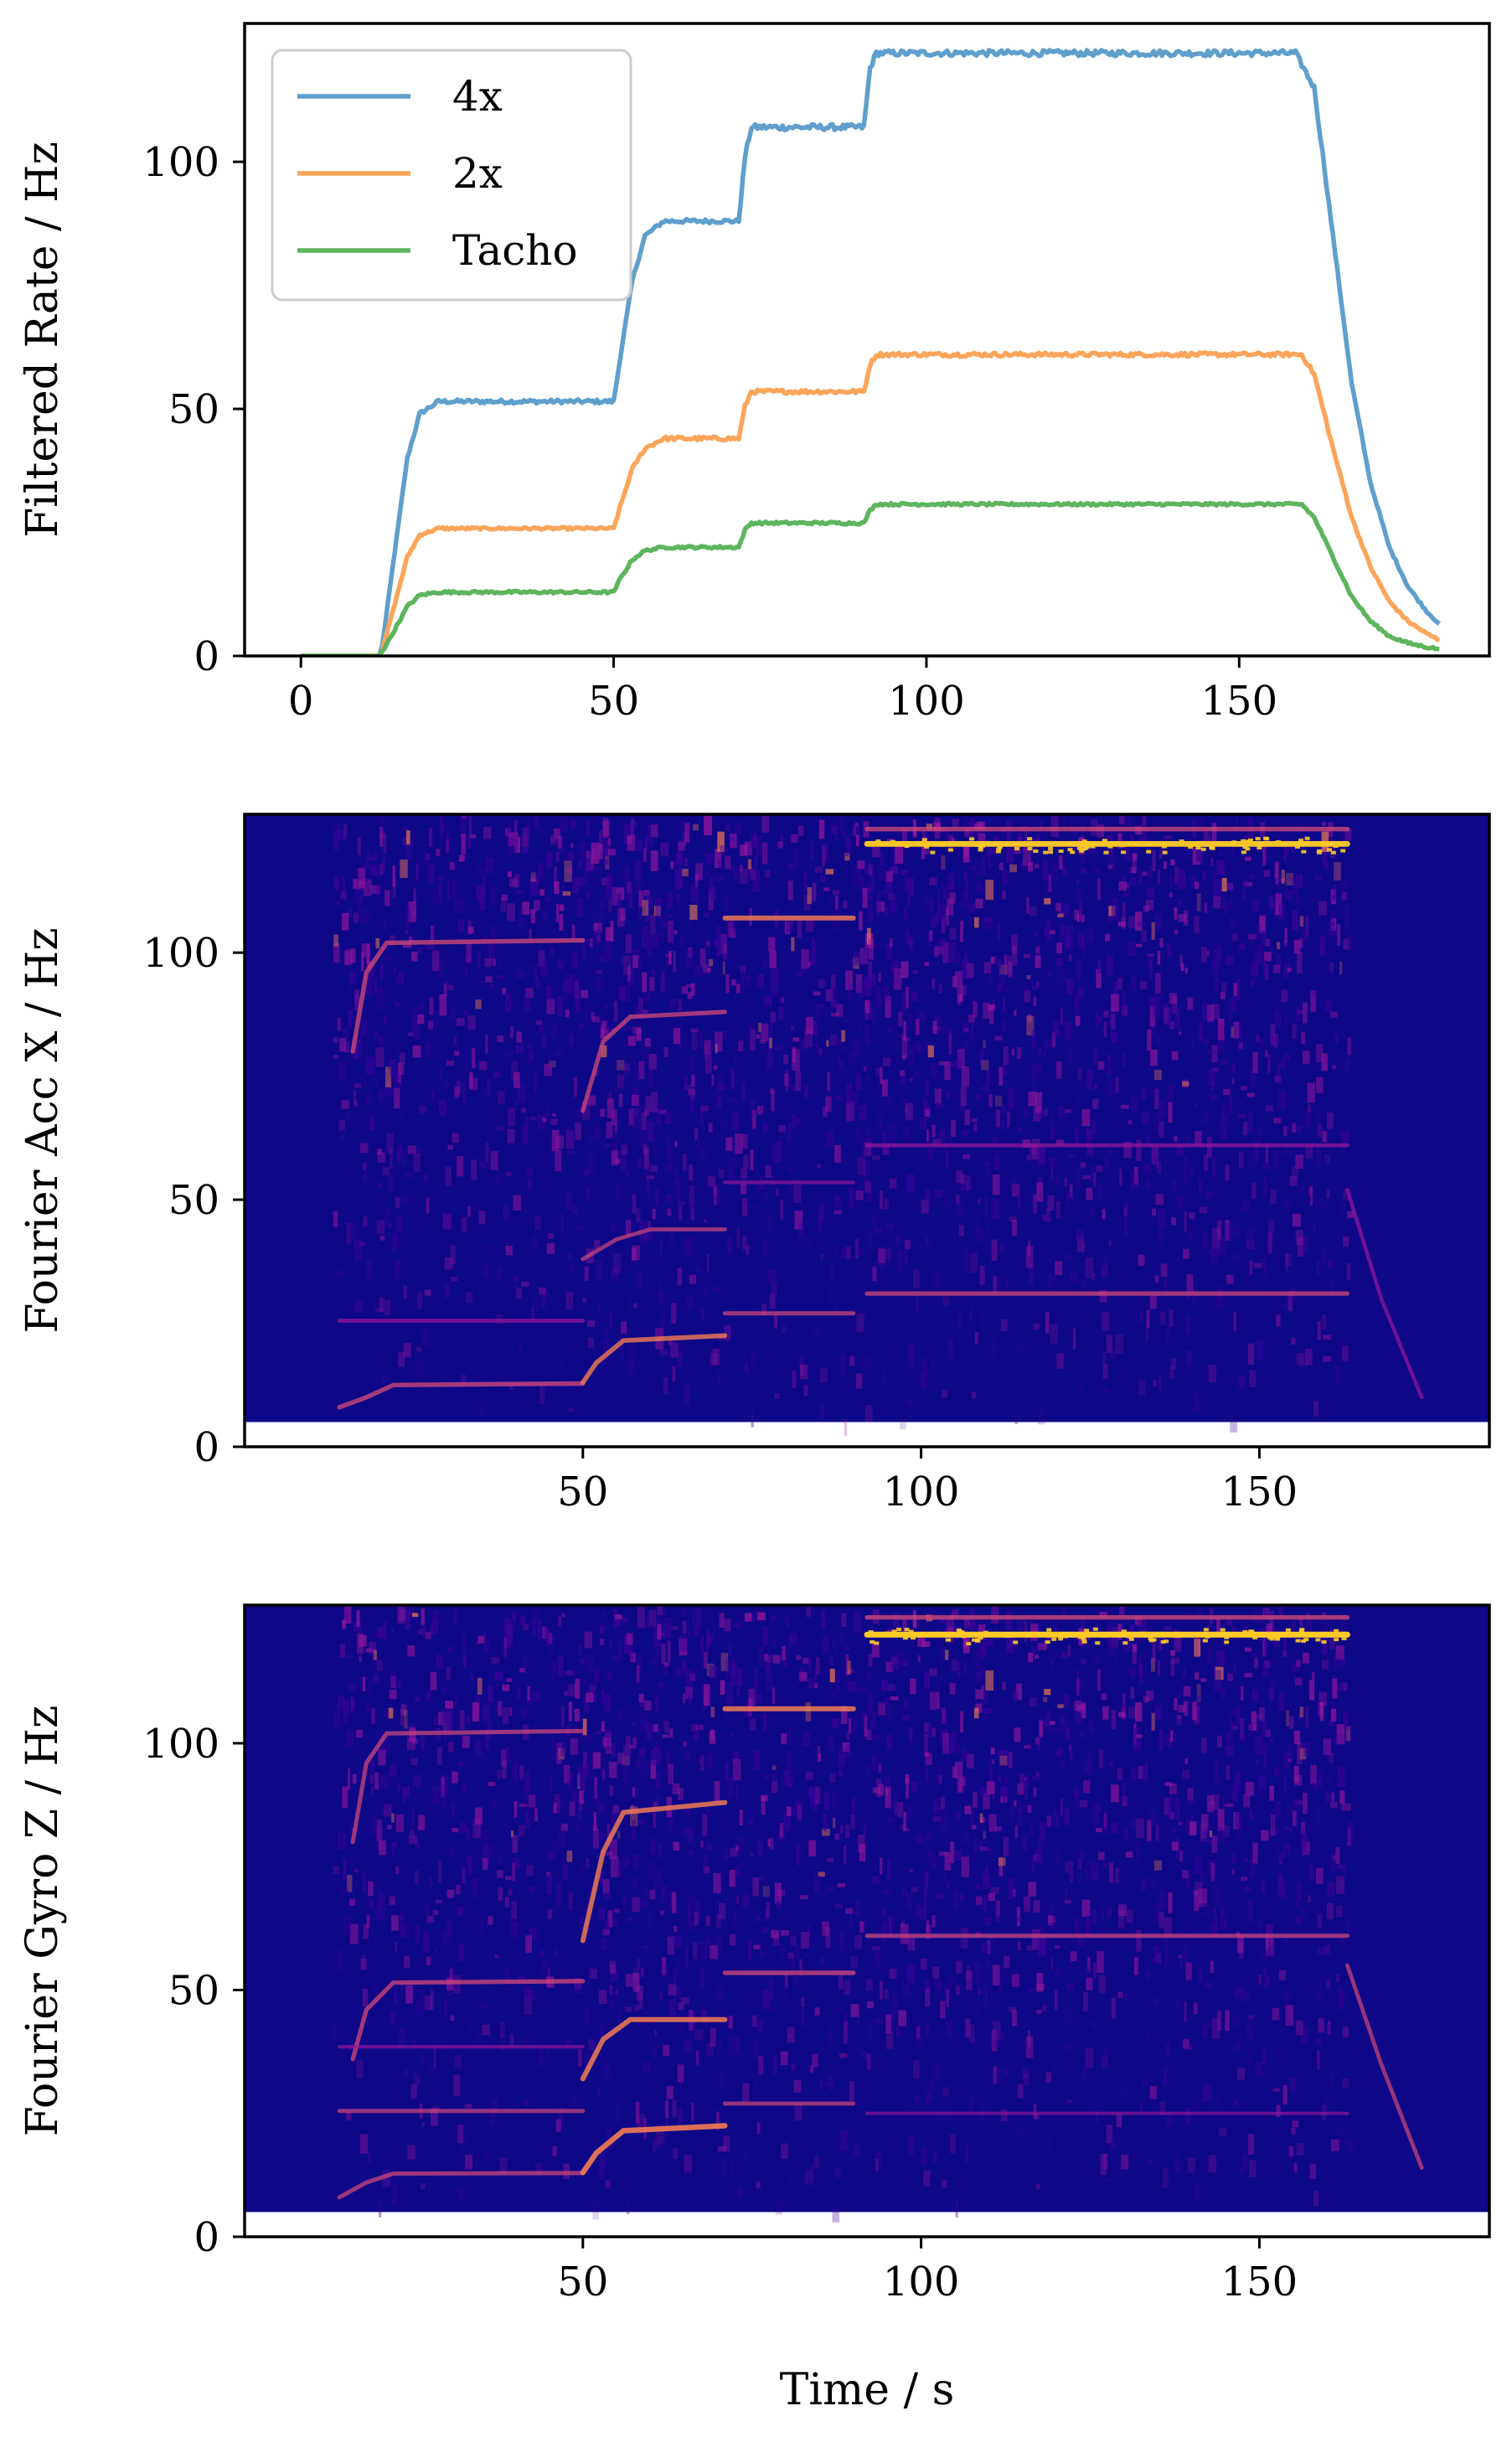  What do you see at coordinates (867, 2390) in the screenshot?
I see `x-axis-label: Time / s` at bounding box center [867, 2390].